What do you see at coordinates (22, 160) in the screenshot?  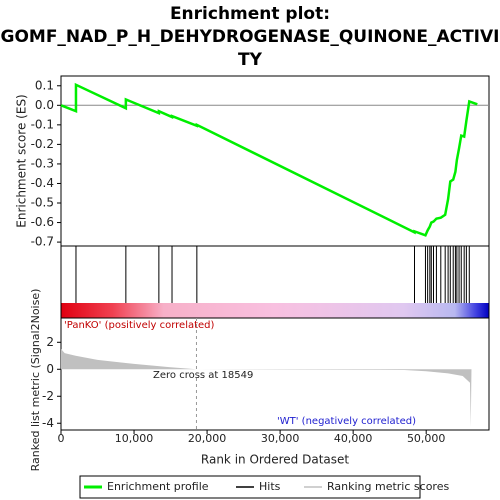 I see `y-axis-label: Enrichment score (ES)` at bounding box center [22, 160].